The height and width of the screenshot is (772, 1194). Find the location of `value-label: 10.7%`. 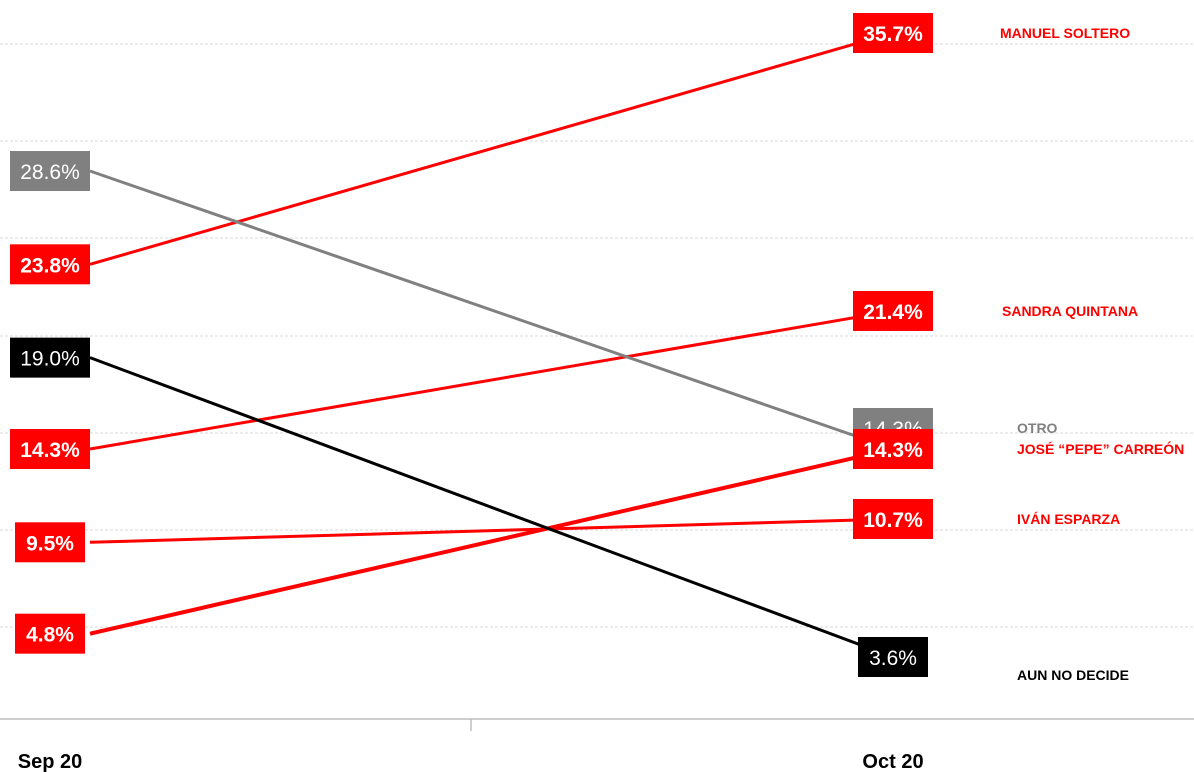

value-label: 10.7% is located at coordinates (893, 518).